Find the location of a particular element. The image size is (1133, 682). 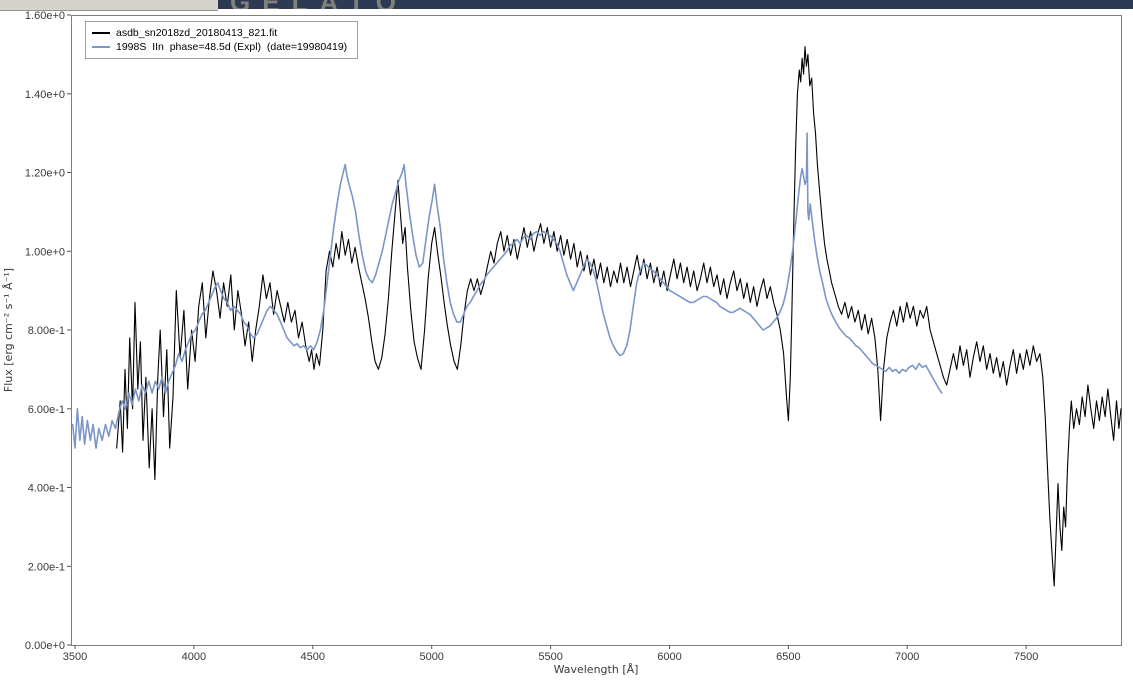

y-tick-label: 1.60e+0 is located at coordinates (45, 16).